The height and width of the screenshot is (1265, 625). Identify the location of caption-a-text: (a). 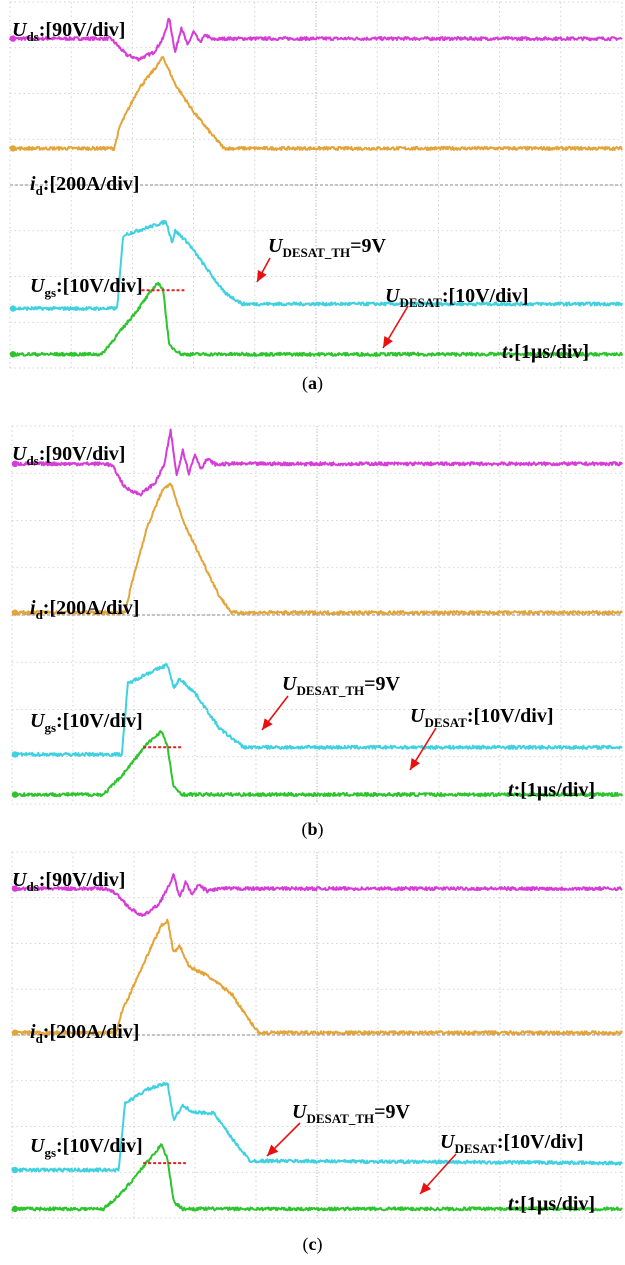
(312, 383).